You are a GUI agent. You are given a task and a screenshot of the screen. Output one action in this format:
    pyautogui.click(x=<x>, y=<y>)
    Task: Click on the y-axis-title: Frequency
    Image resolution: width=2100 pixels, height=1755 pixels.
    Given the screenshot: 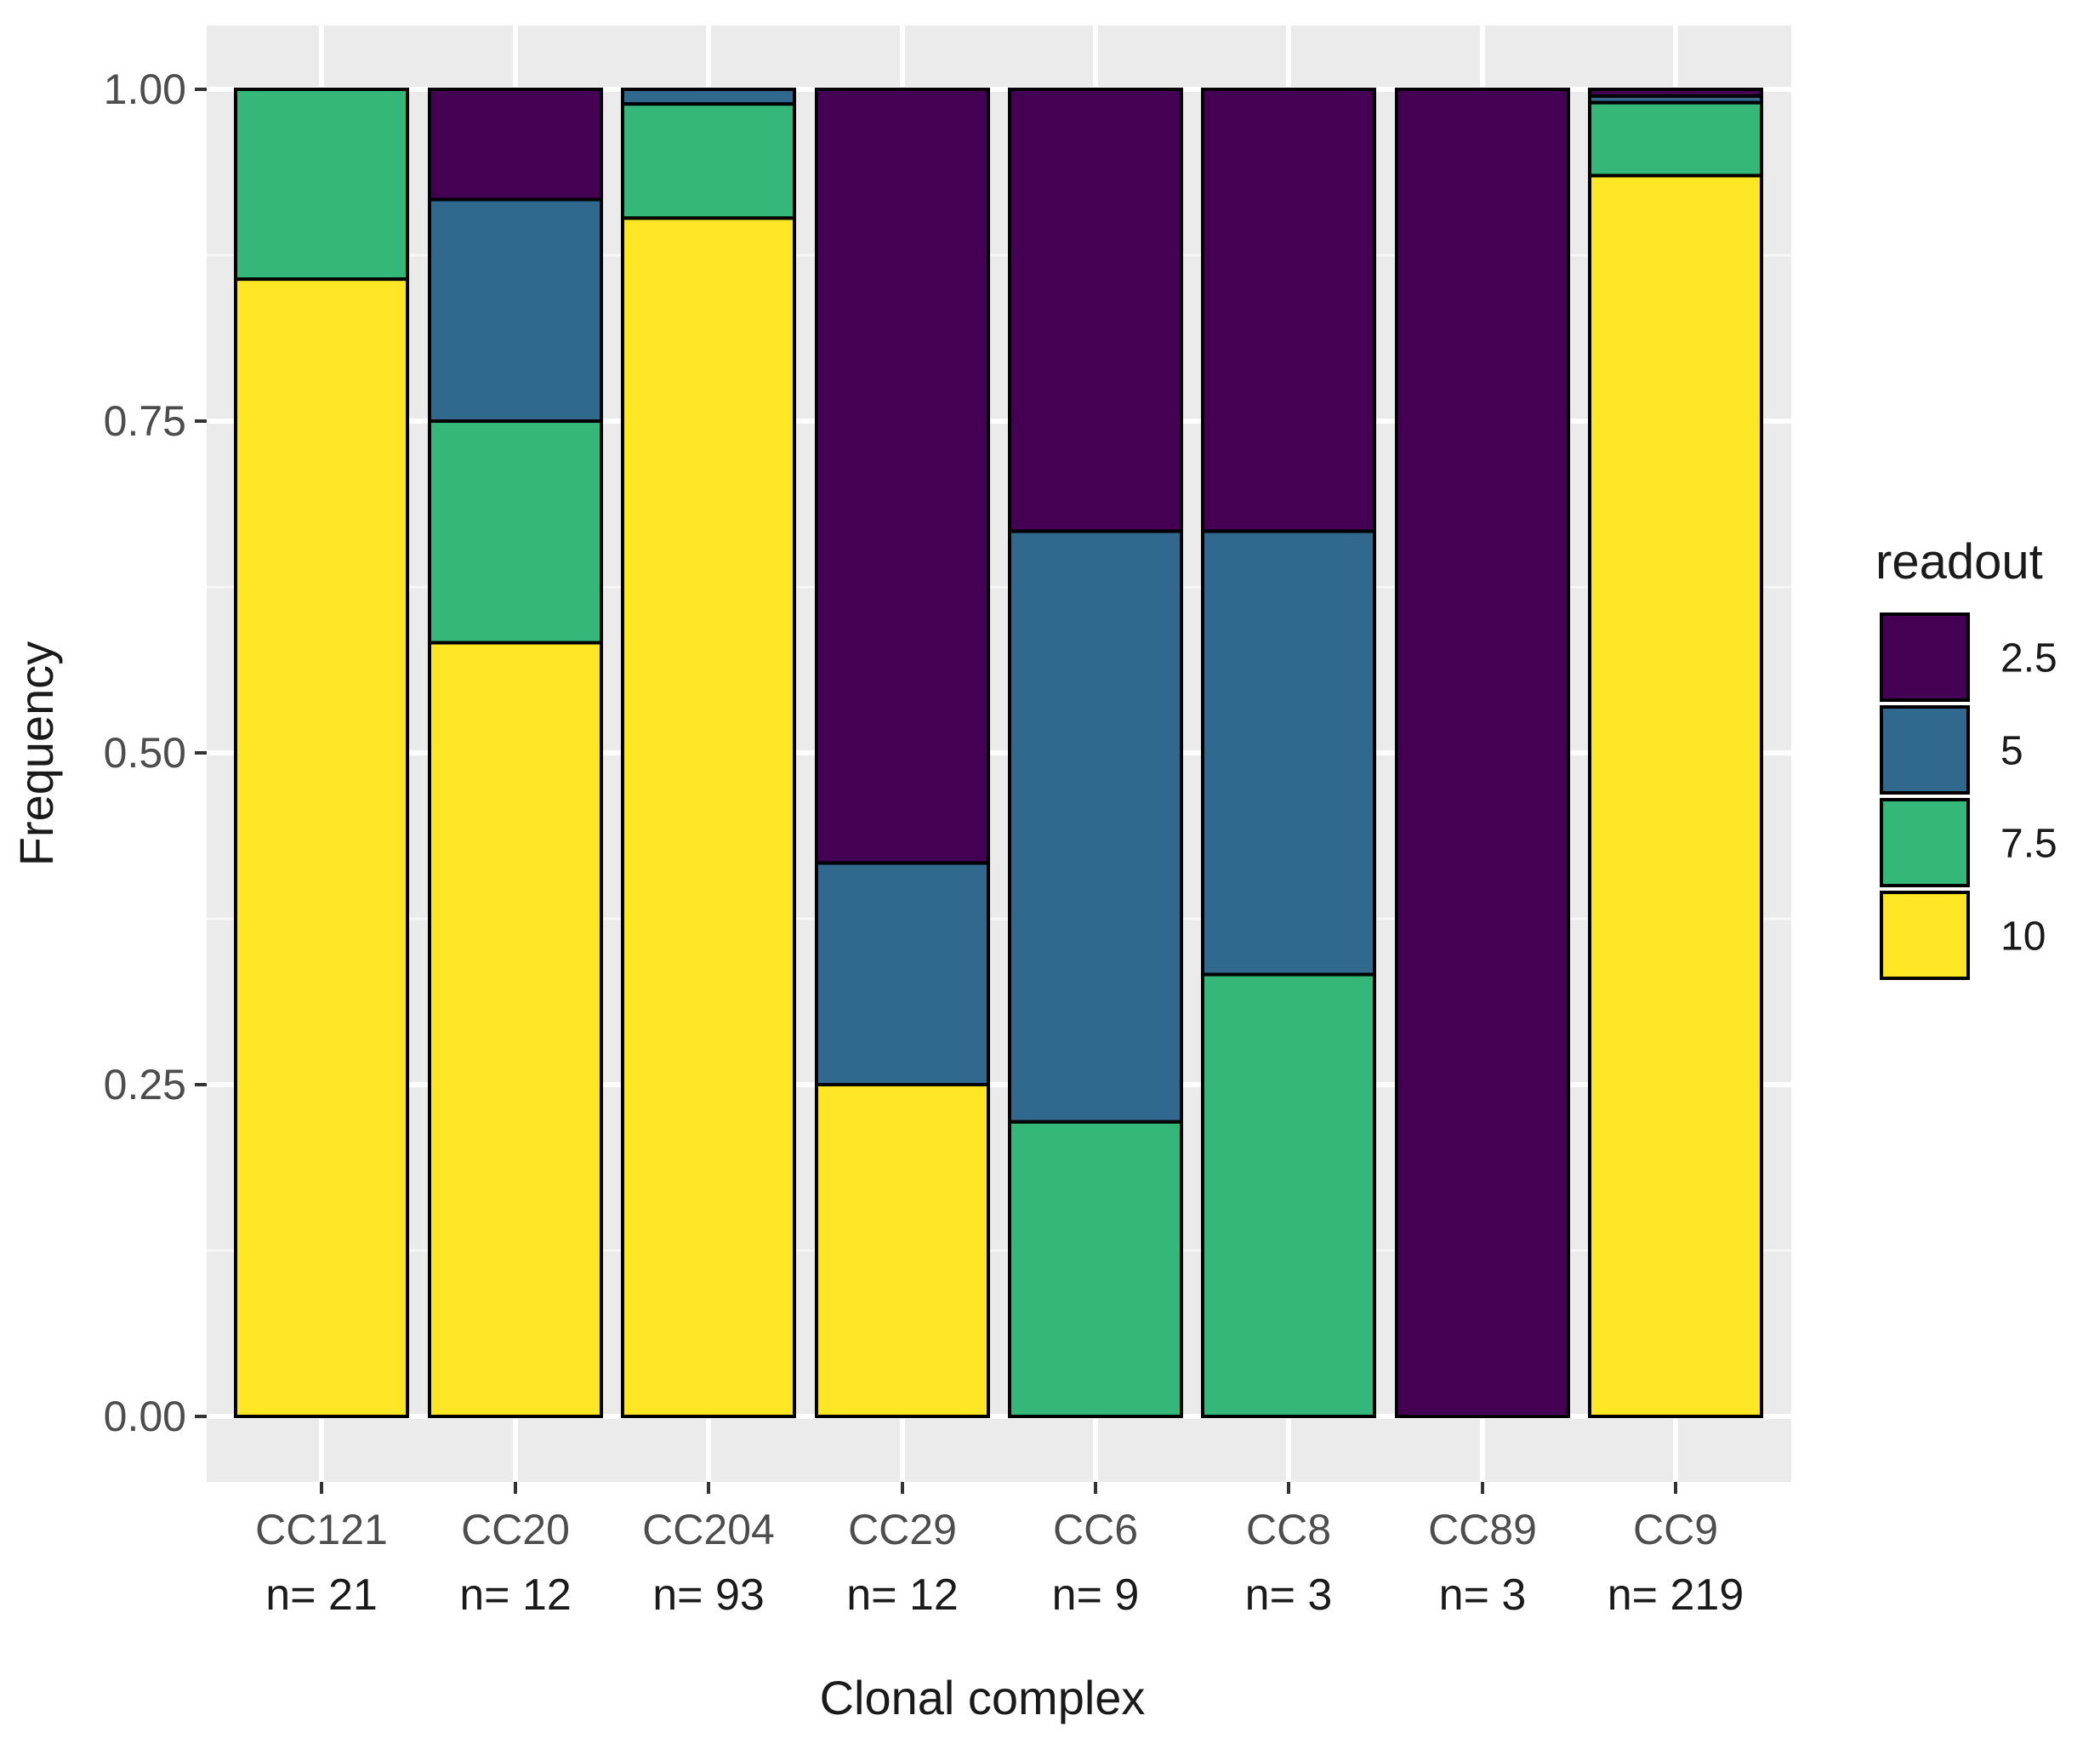 What is the action you would take?
    pyautogui.click(x=36, y=754)
    